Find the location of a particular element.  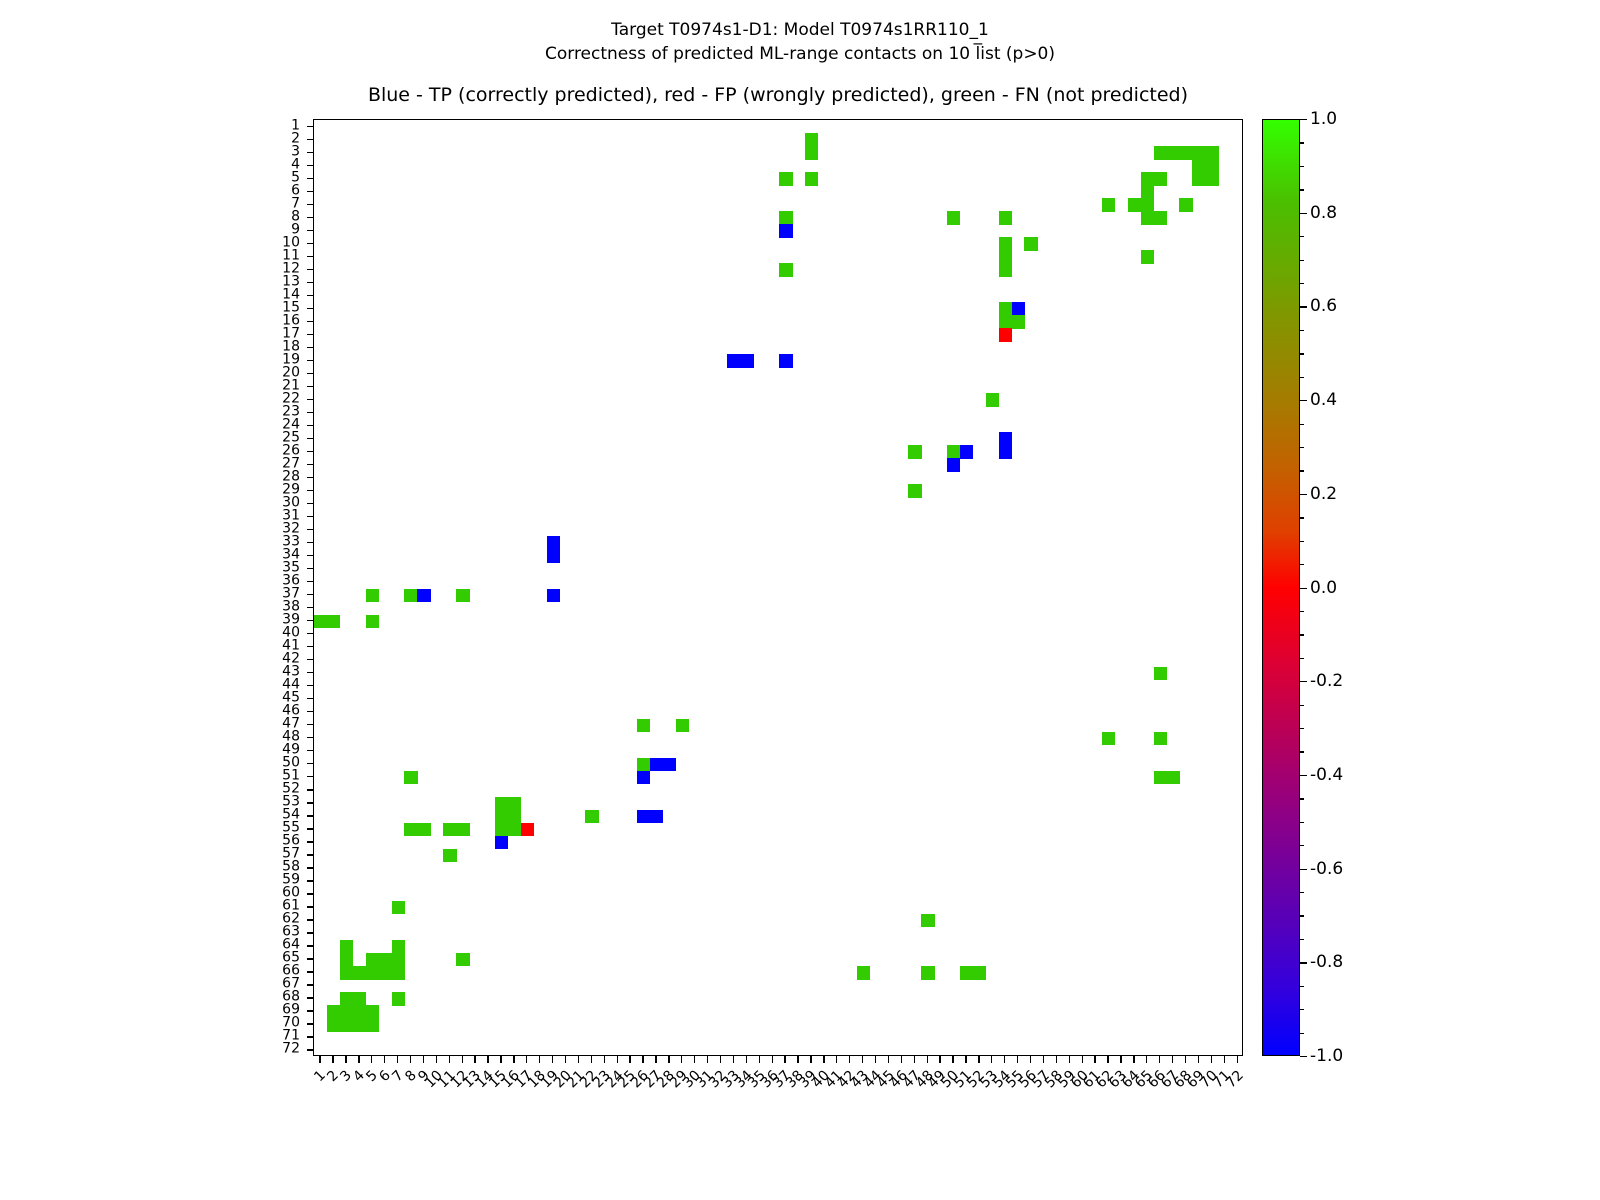

y-tick-label: 65 is located at coordinates (291, 957).